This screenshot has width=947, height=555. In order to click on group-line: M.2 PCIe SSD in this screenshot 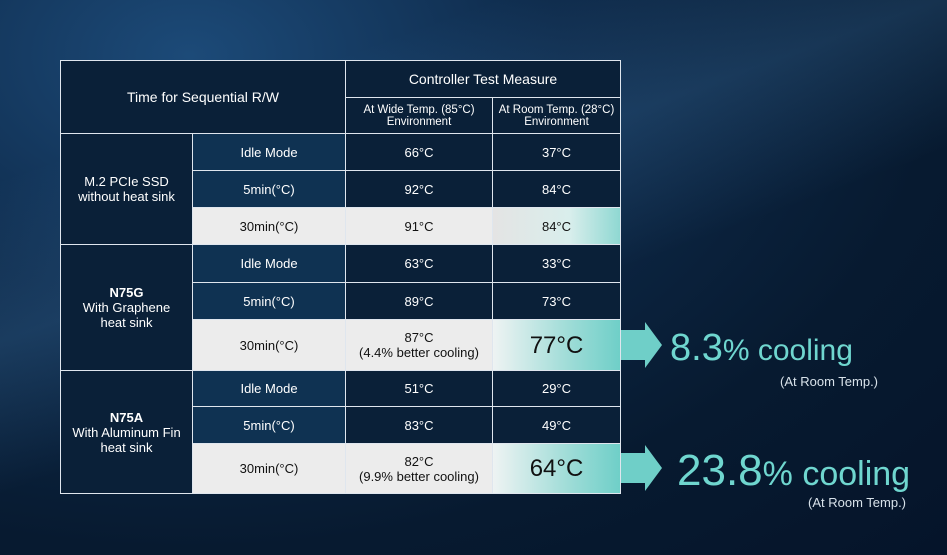, I will do `click(126, 181)`.